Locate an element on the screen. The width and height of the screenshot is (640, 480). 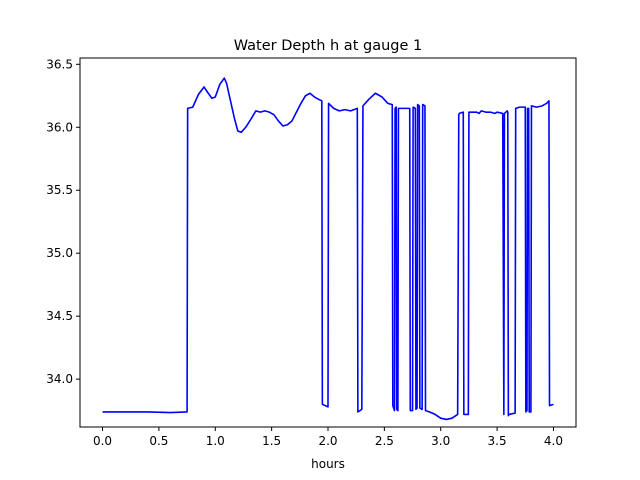
y-axis-ticks: 34.0 34.5 35.0 35.5 36.0 36.5 is located at coordinates (63, 221).